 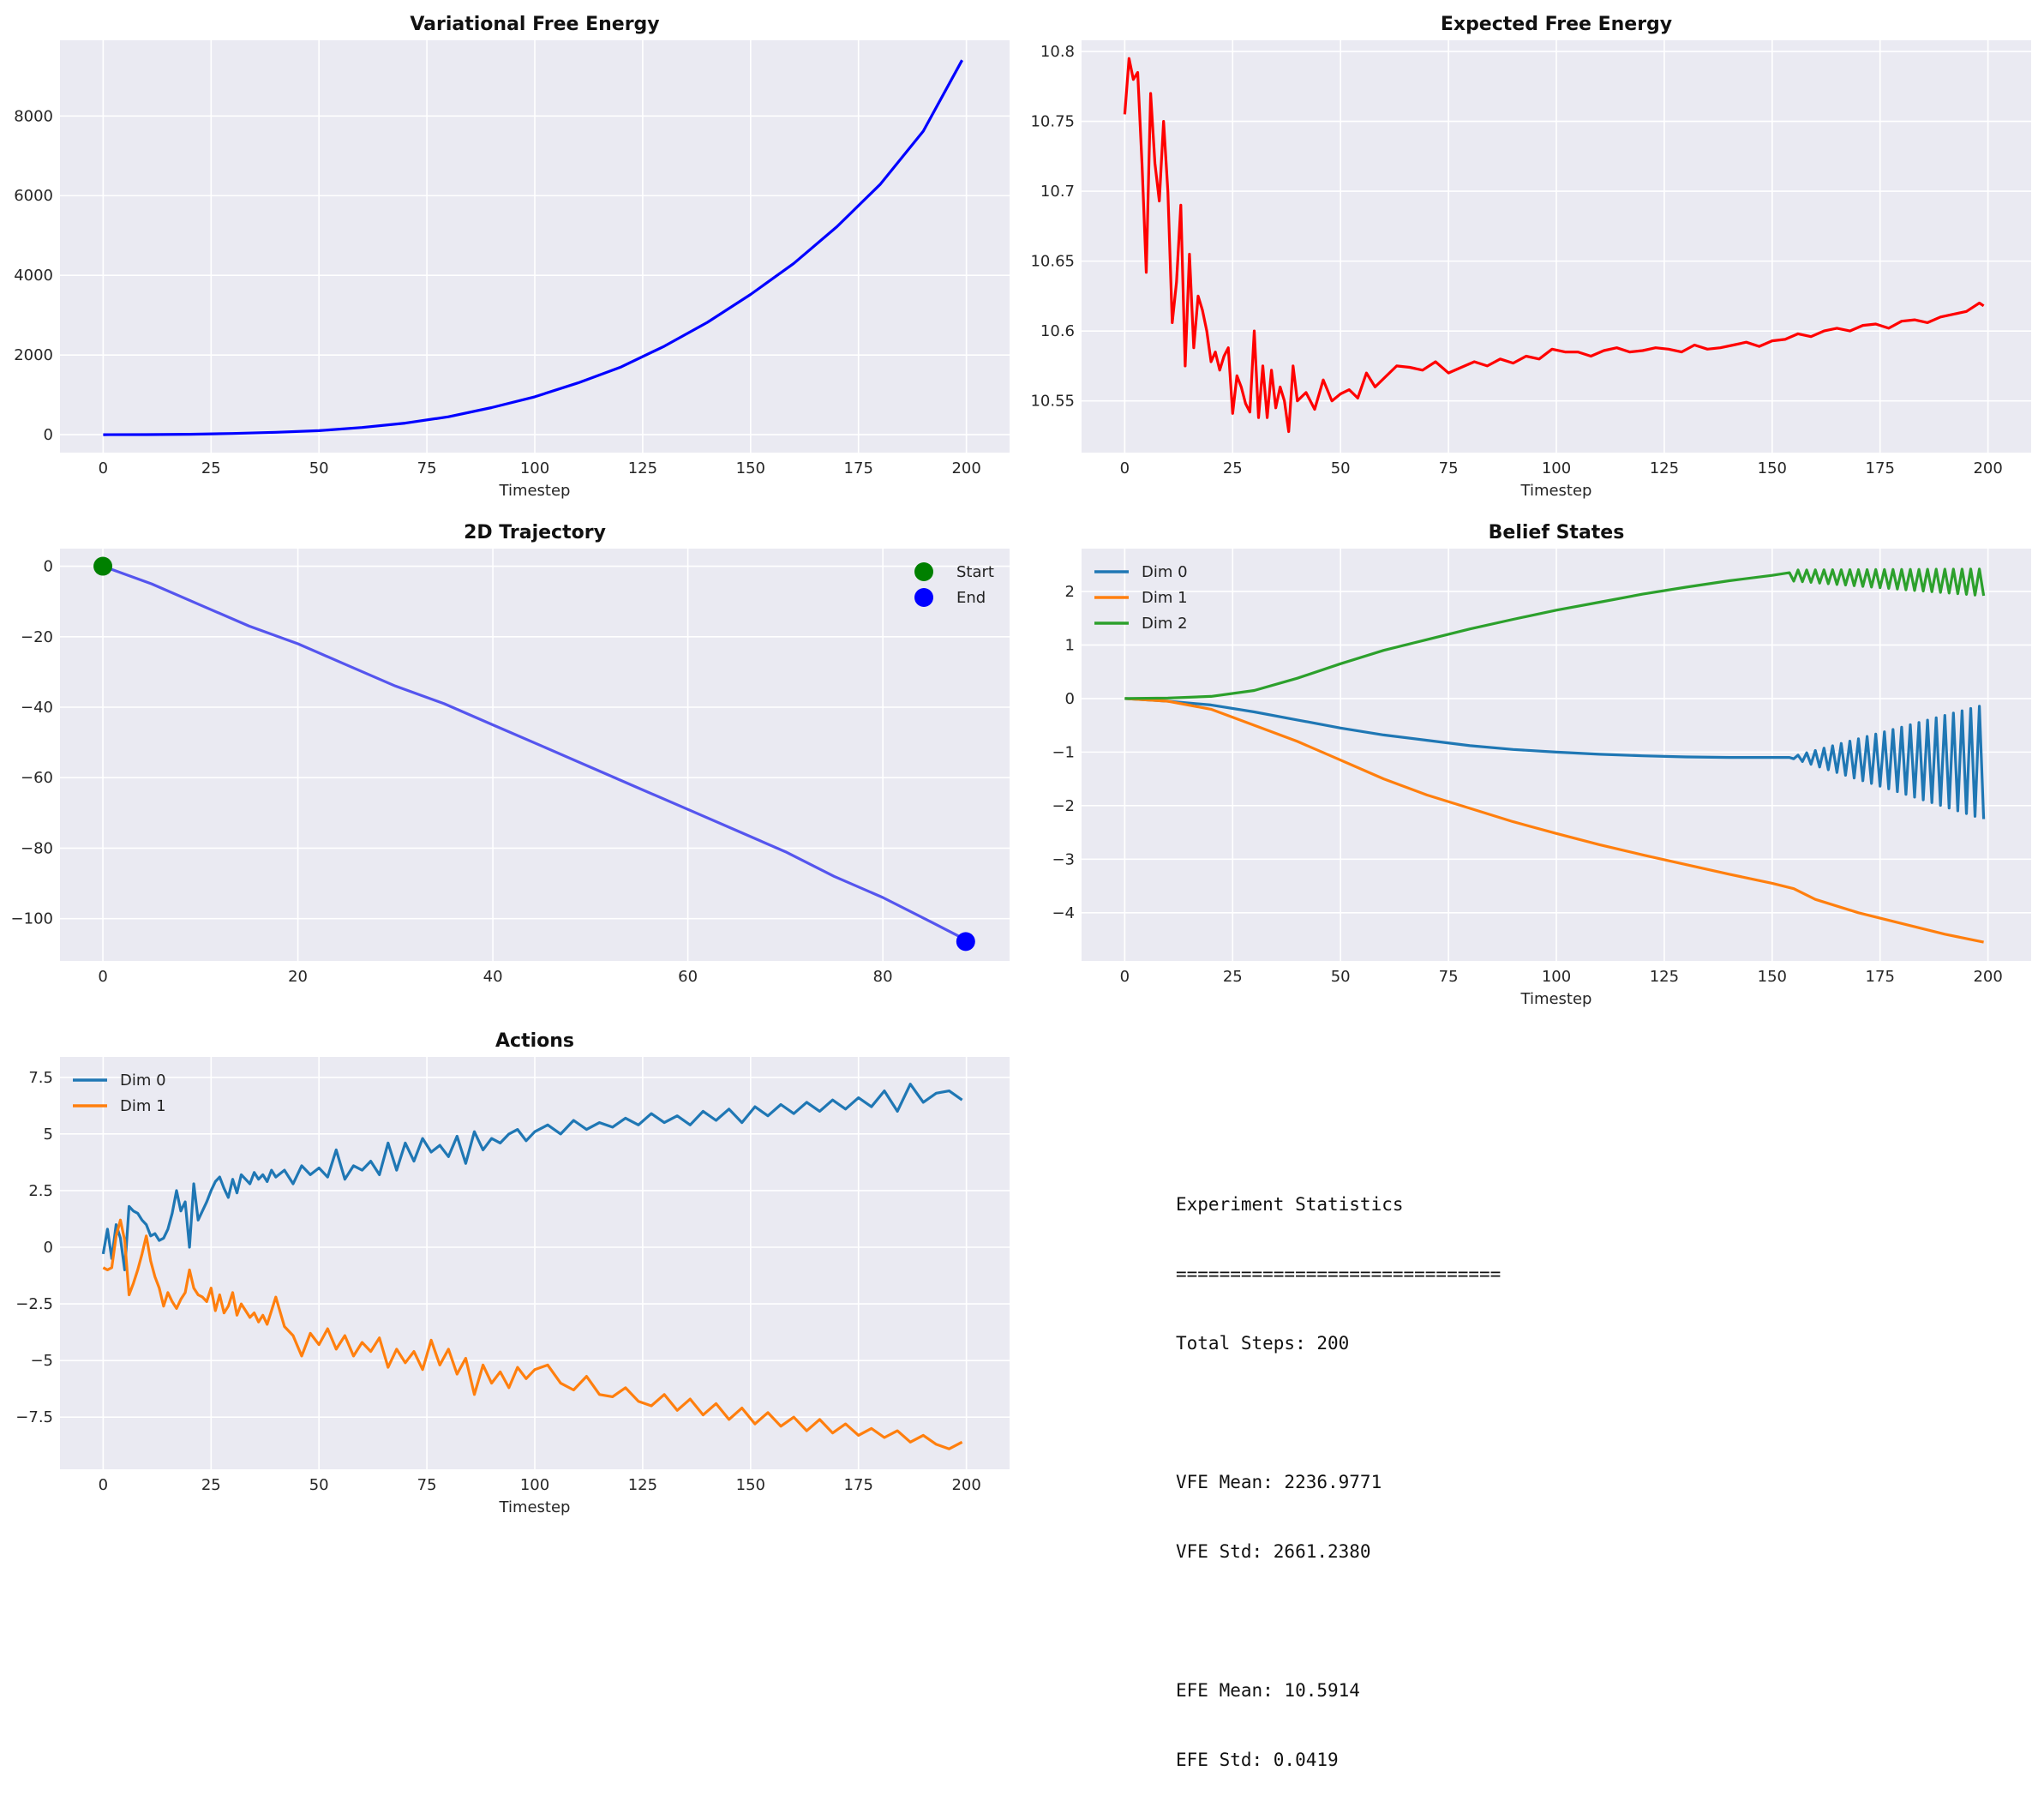 I want to click on efe-x-tick-label: 25, so click(x=1233, y=468).